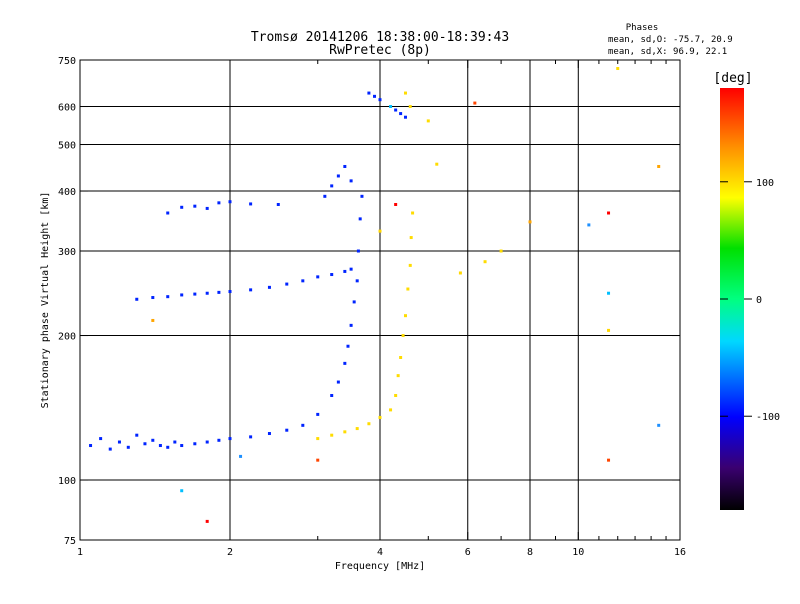 Image resolution: width=800 pixels, height=604 pixels. I want to click on y-tick-label: 75, so click(70, 541).